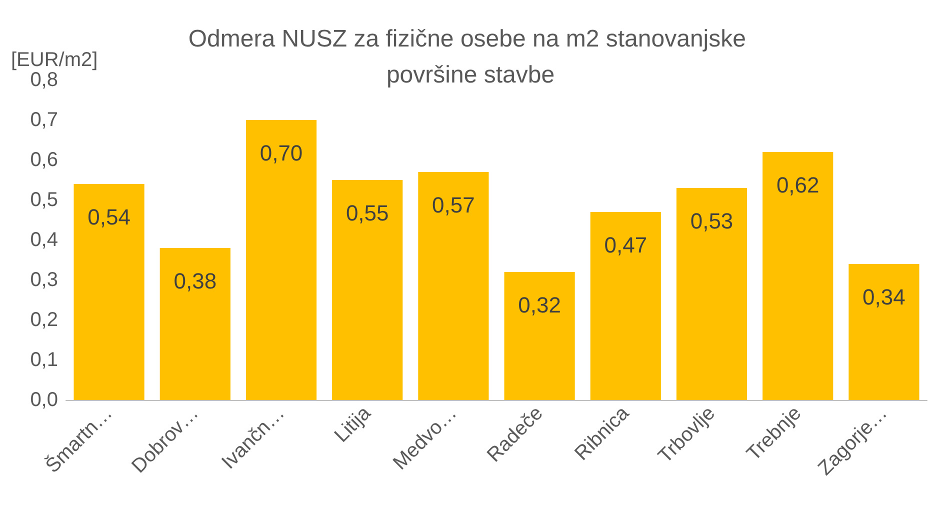 This screenshot has height=508, width=941. I want to click on y-tick-label: 0,3, so click(44, 280).